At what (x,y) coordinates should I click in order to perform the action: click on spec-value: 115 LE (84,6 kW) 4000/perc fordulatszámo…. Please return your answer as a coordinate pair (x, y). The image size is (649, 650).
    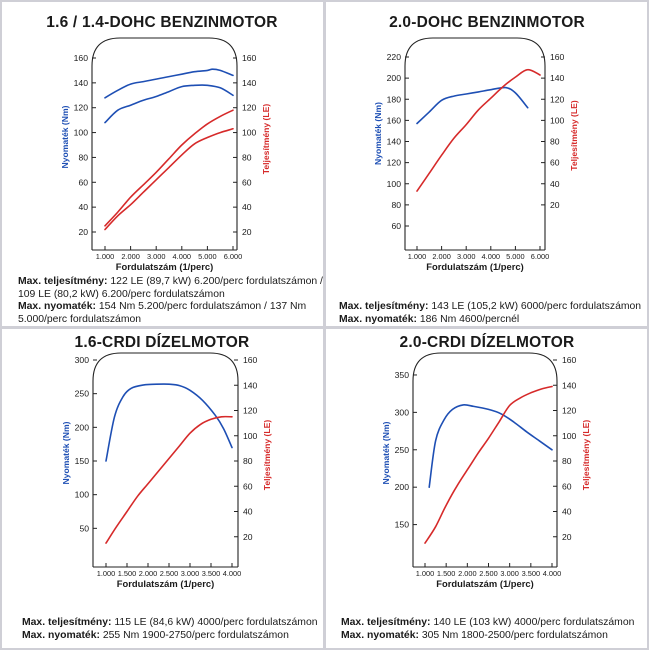
    Looking at the image, I should click on (214, 622).